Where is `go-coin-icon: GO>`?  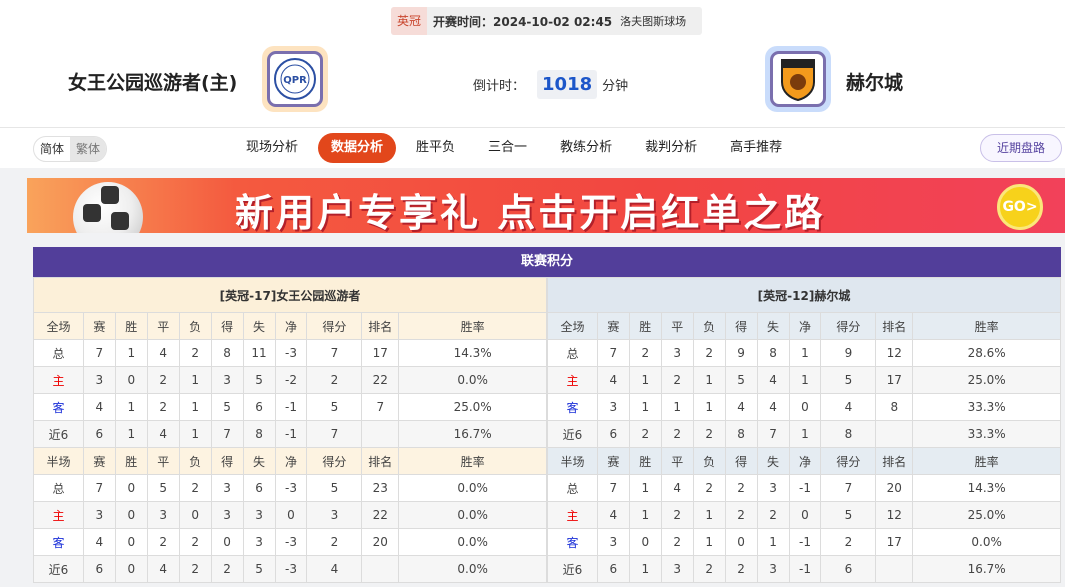
go-coin-icon: GO> is located at coordinates (1020, 207).